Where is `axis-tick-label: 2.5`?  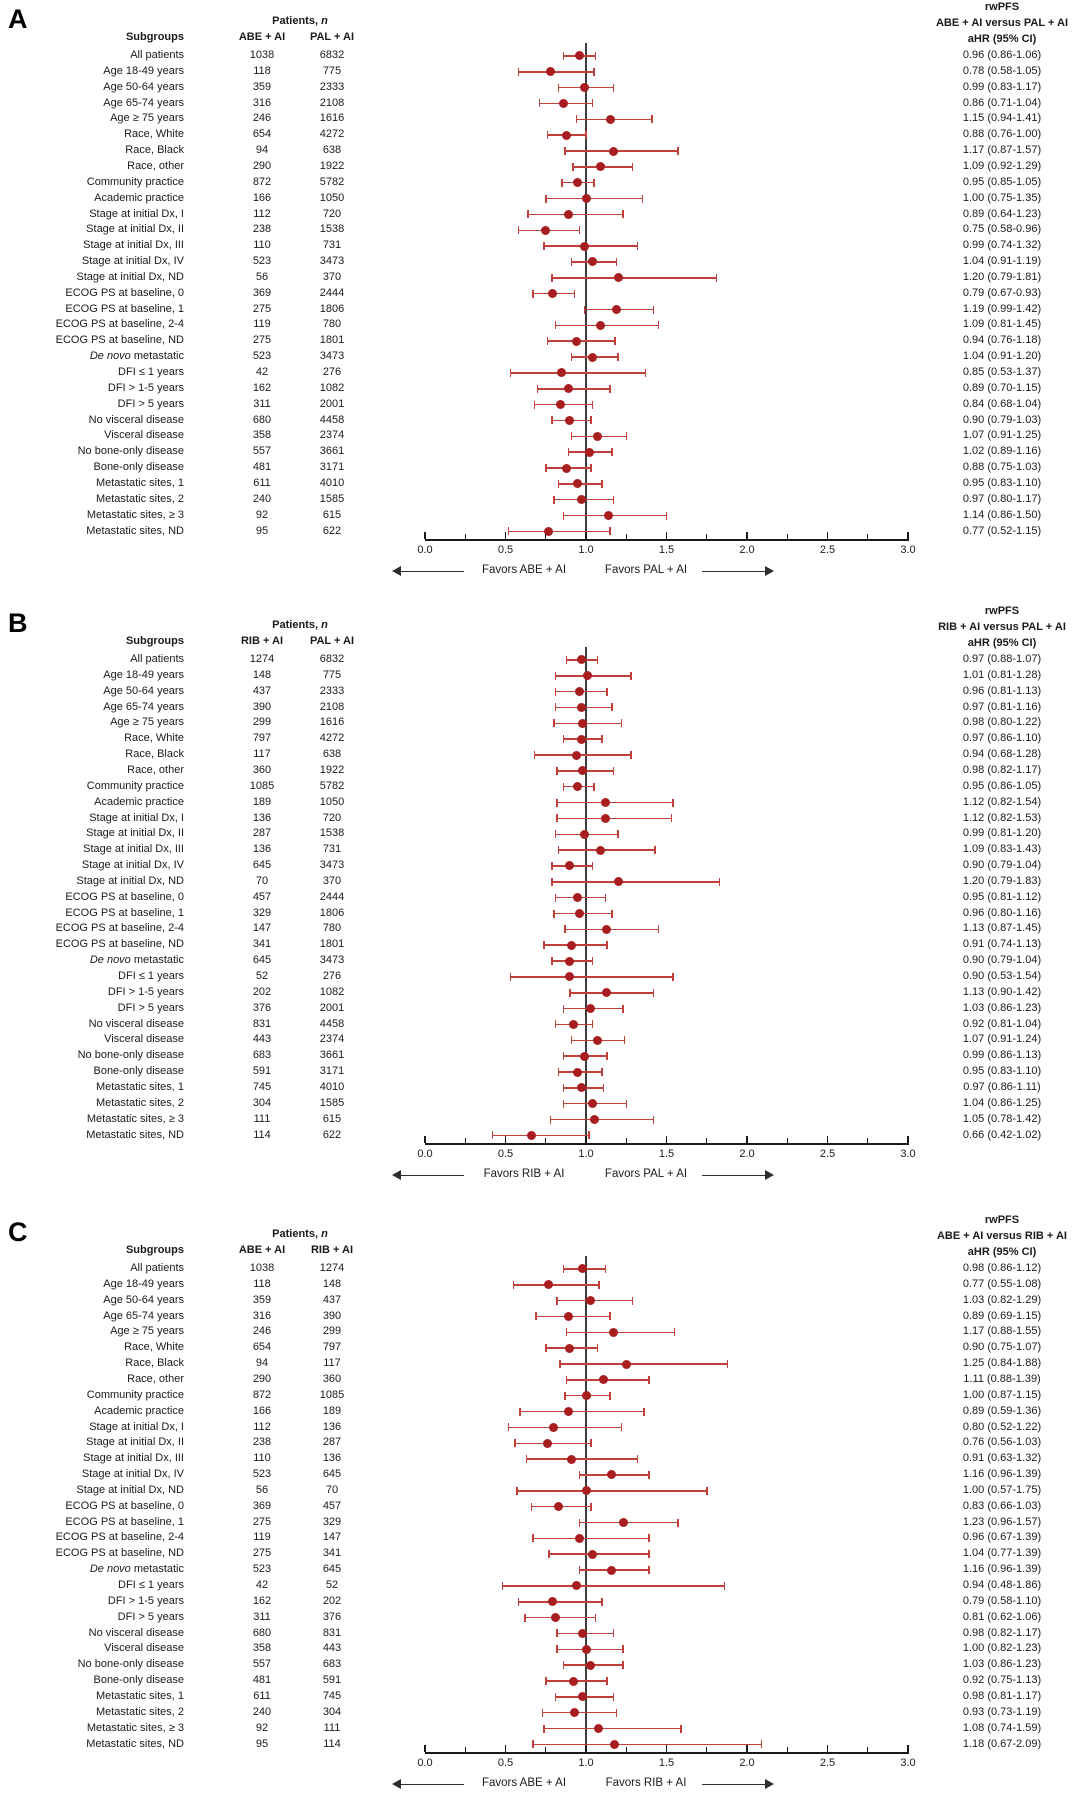
axis-tick-label: 2.5 is located at coordinates (827, 1154).